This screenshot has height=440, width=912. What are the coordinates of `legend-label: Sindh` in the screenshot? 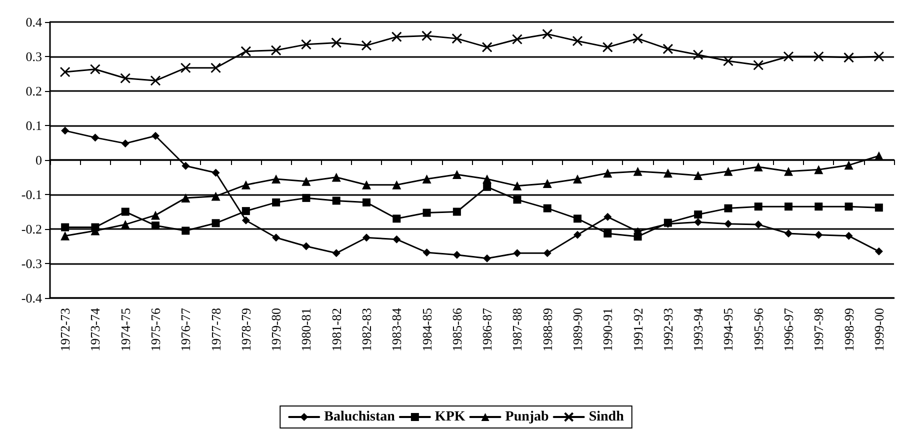 It's located at (606, 417).